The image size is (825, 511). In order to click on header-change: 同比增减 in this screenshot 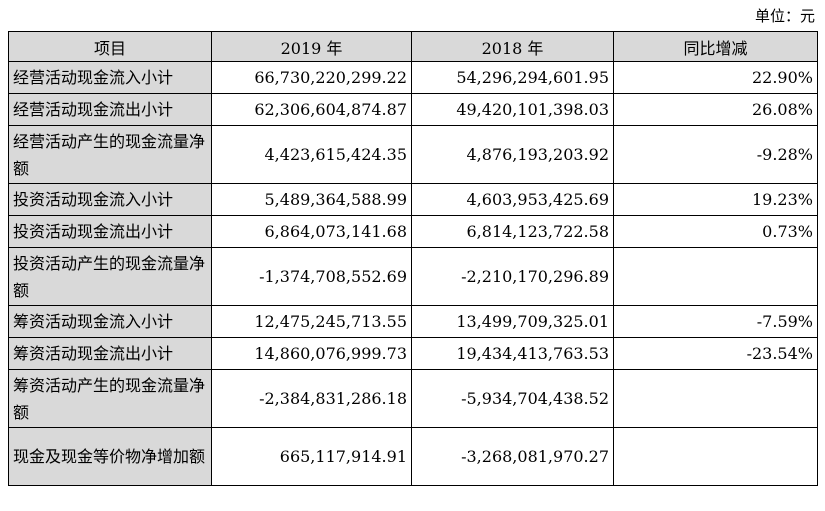, I will do `click(715, 46)`.